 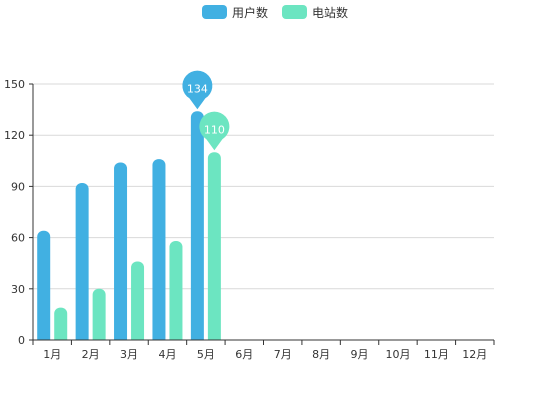 What do you see at coordinates (21, 340) in the screenshot?
I see `y-tick-label: 0` at bounding box center [21, 340].